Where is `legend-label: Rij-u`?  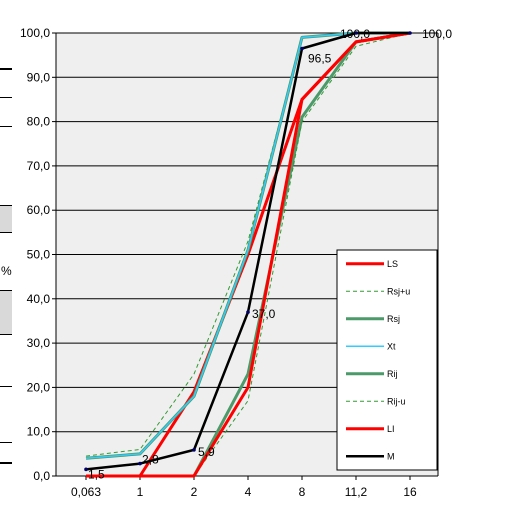
legend-label: Rij-u is located at coordinates (396, 401).